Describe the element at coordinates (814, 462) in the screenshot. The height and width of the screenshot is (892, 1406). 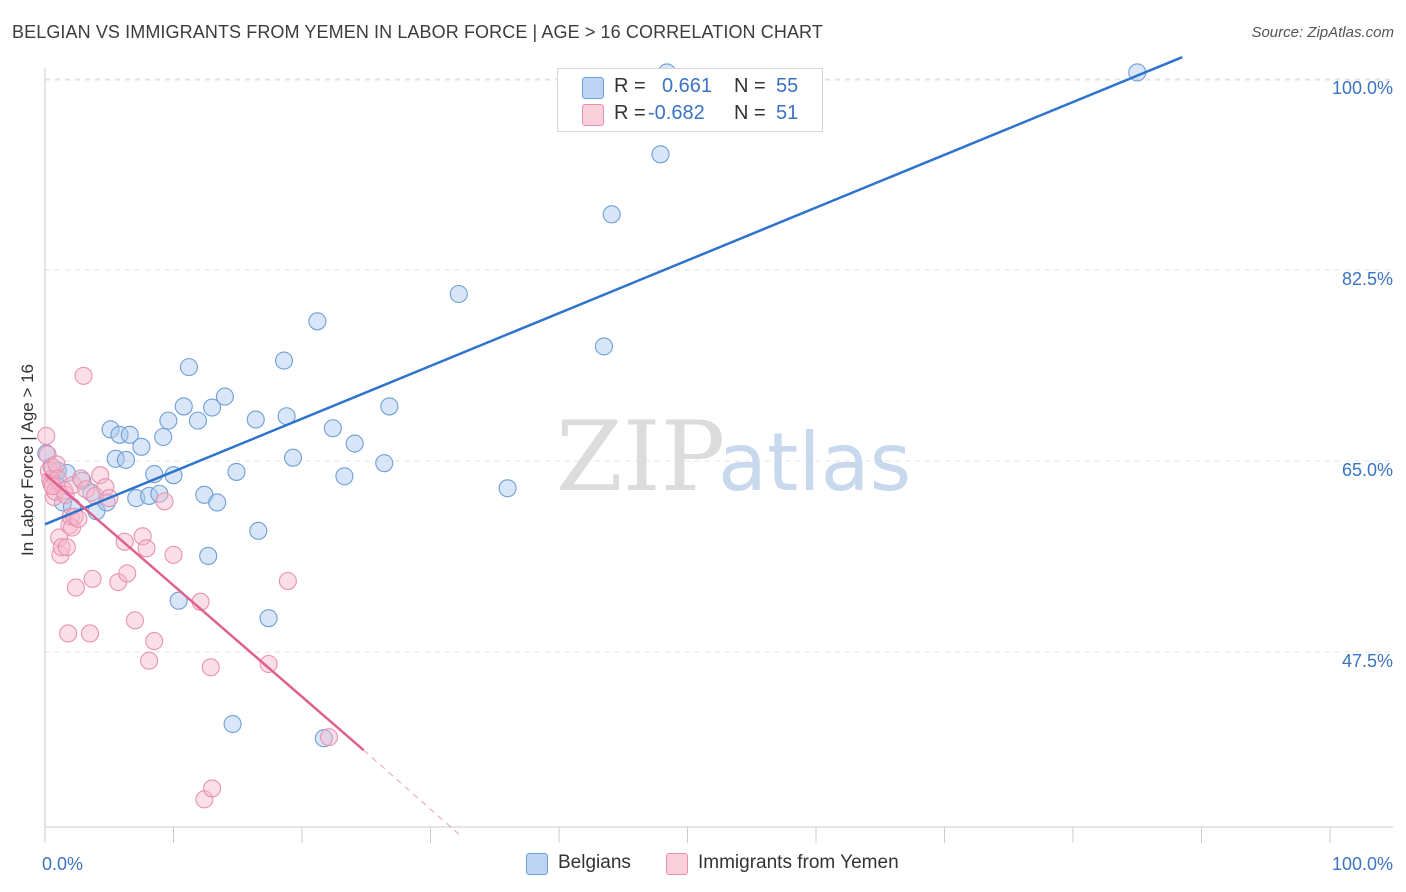
I see `watermark-atlas: atlas` at that location.